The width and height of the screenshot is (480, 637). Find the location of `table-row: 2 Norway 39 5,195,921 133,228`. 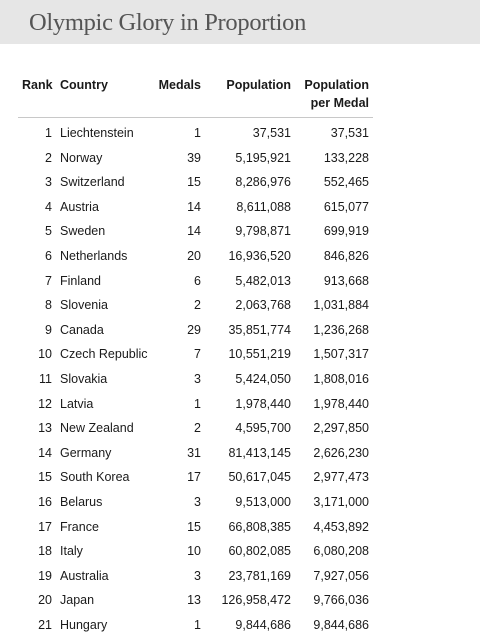

table-row: 2 Norway 39 5,195,921 133,228 is located at coordinates (195, 158).